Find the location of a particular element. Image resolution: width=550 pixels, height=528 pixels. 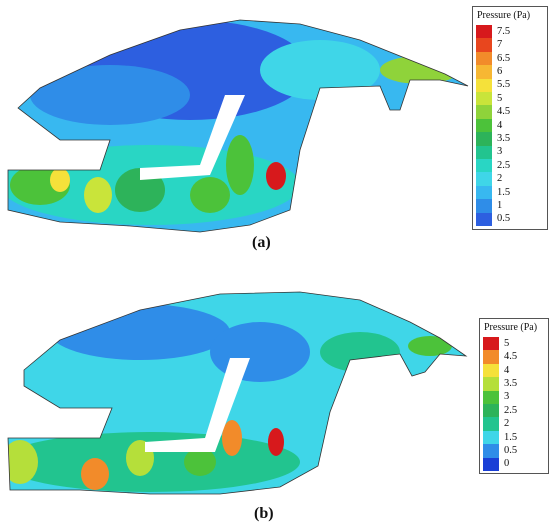

legend-b: Pressure (Pa) 5 4.5 4 3.5 3 2.5 2 1.5 0.5 0 is located at coordinates (514, 396).